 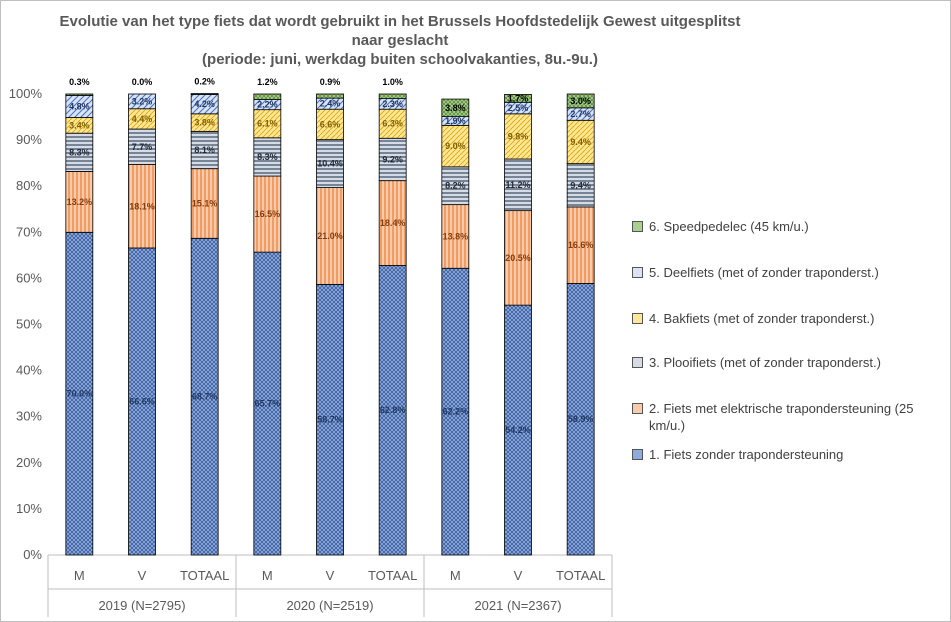 I want to click on legend-item-fiets-zonder: 1. Fiets zonder trapondersteuning, so click(x=737, y=454).